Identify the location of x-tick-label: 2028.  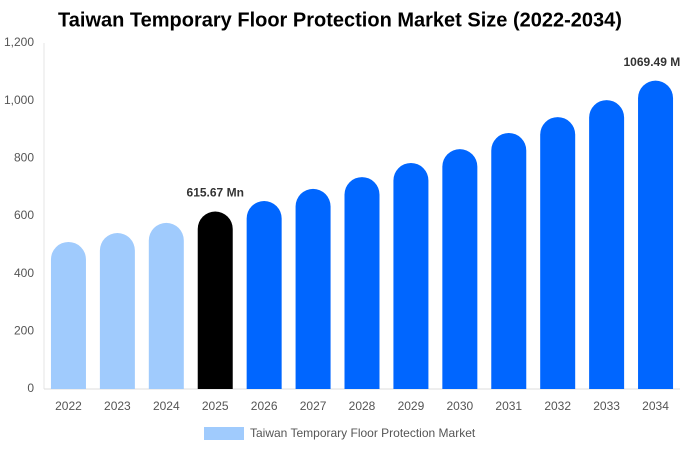
(362, 406).